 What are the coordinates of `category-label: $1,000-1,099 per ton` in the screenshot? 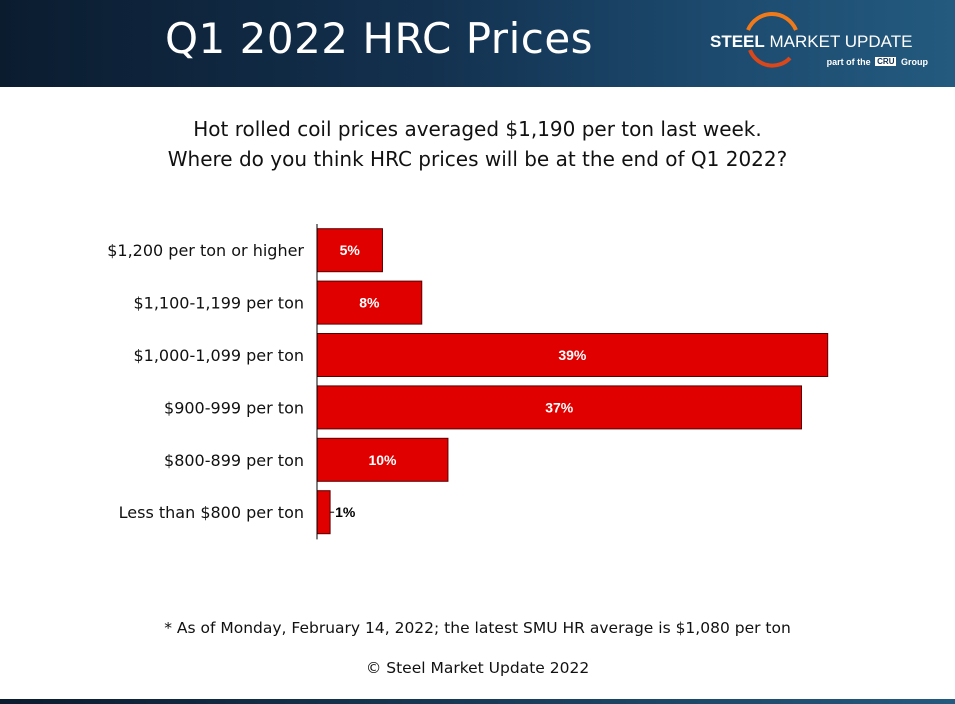 It's located at (218, 355).